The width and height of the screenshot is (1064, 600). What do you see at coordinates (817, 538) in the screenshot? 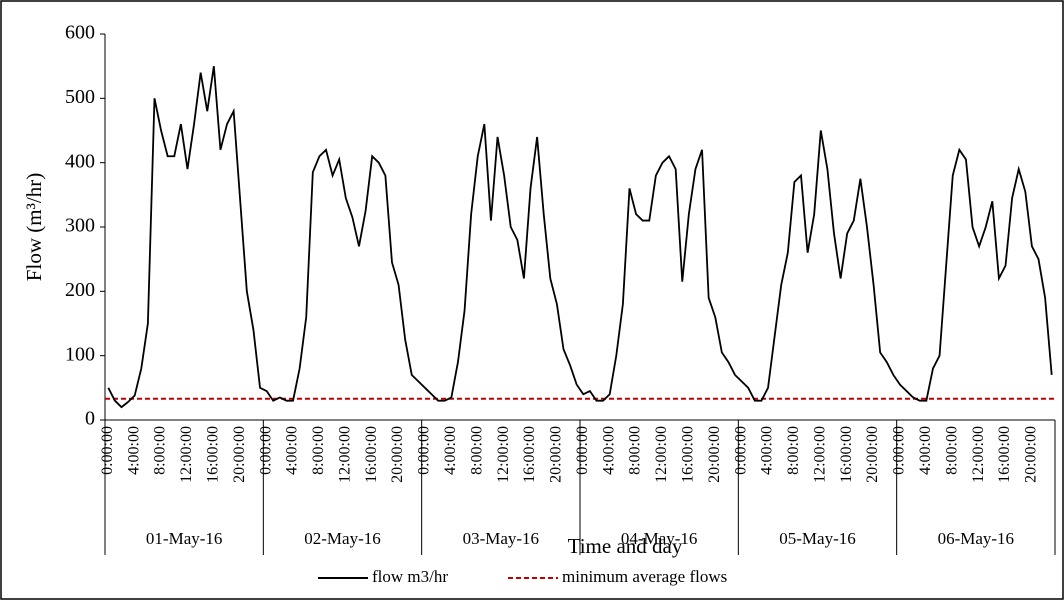
I see `day-label: 05-May-16` at bounding box center [817, 538].